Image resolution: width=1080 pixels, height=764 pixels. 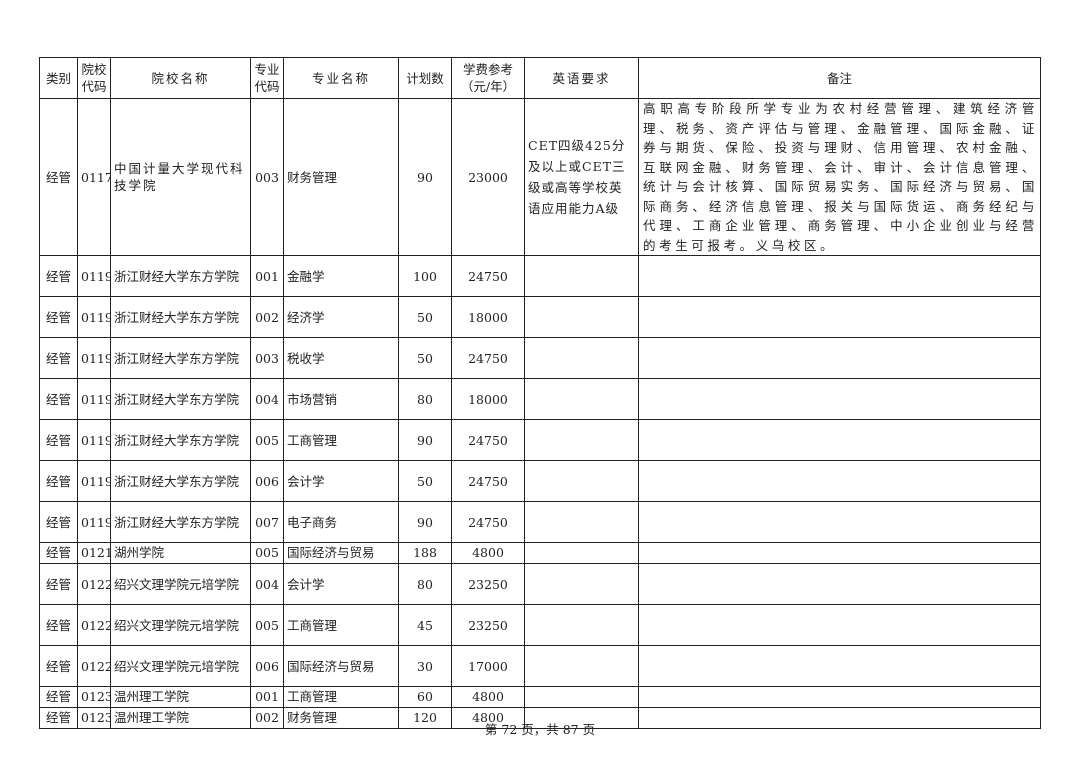 What do you see at coordinates (425, 553) in the screenshot?
I see `plan-cell: 188` at bounding box center [425, 553].